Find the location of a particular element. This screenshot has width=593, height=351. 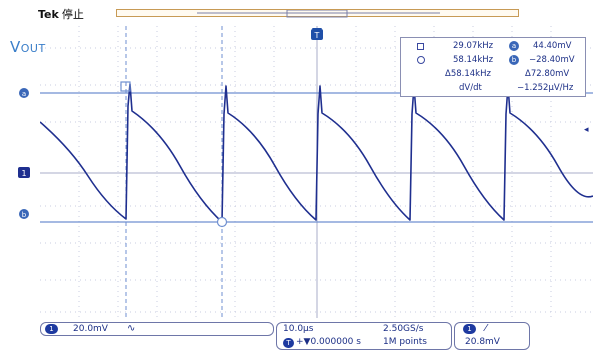

left-markers: a 1 b is located at coordinates (24, 153).